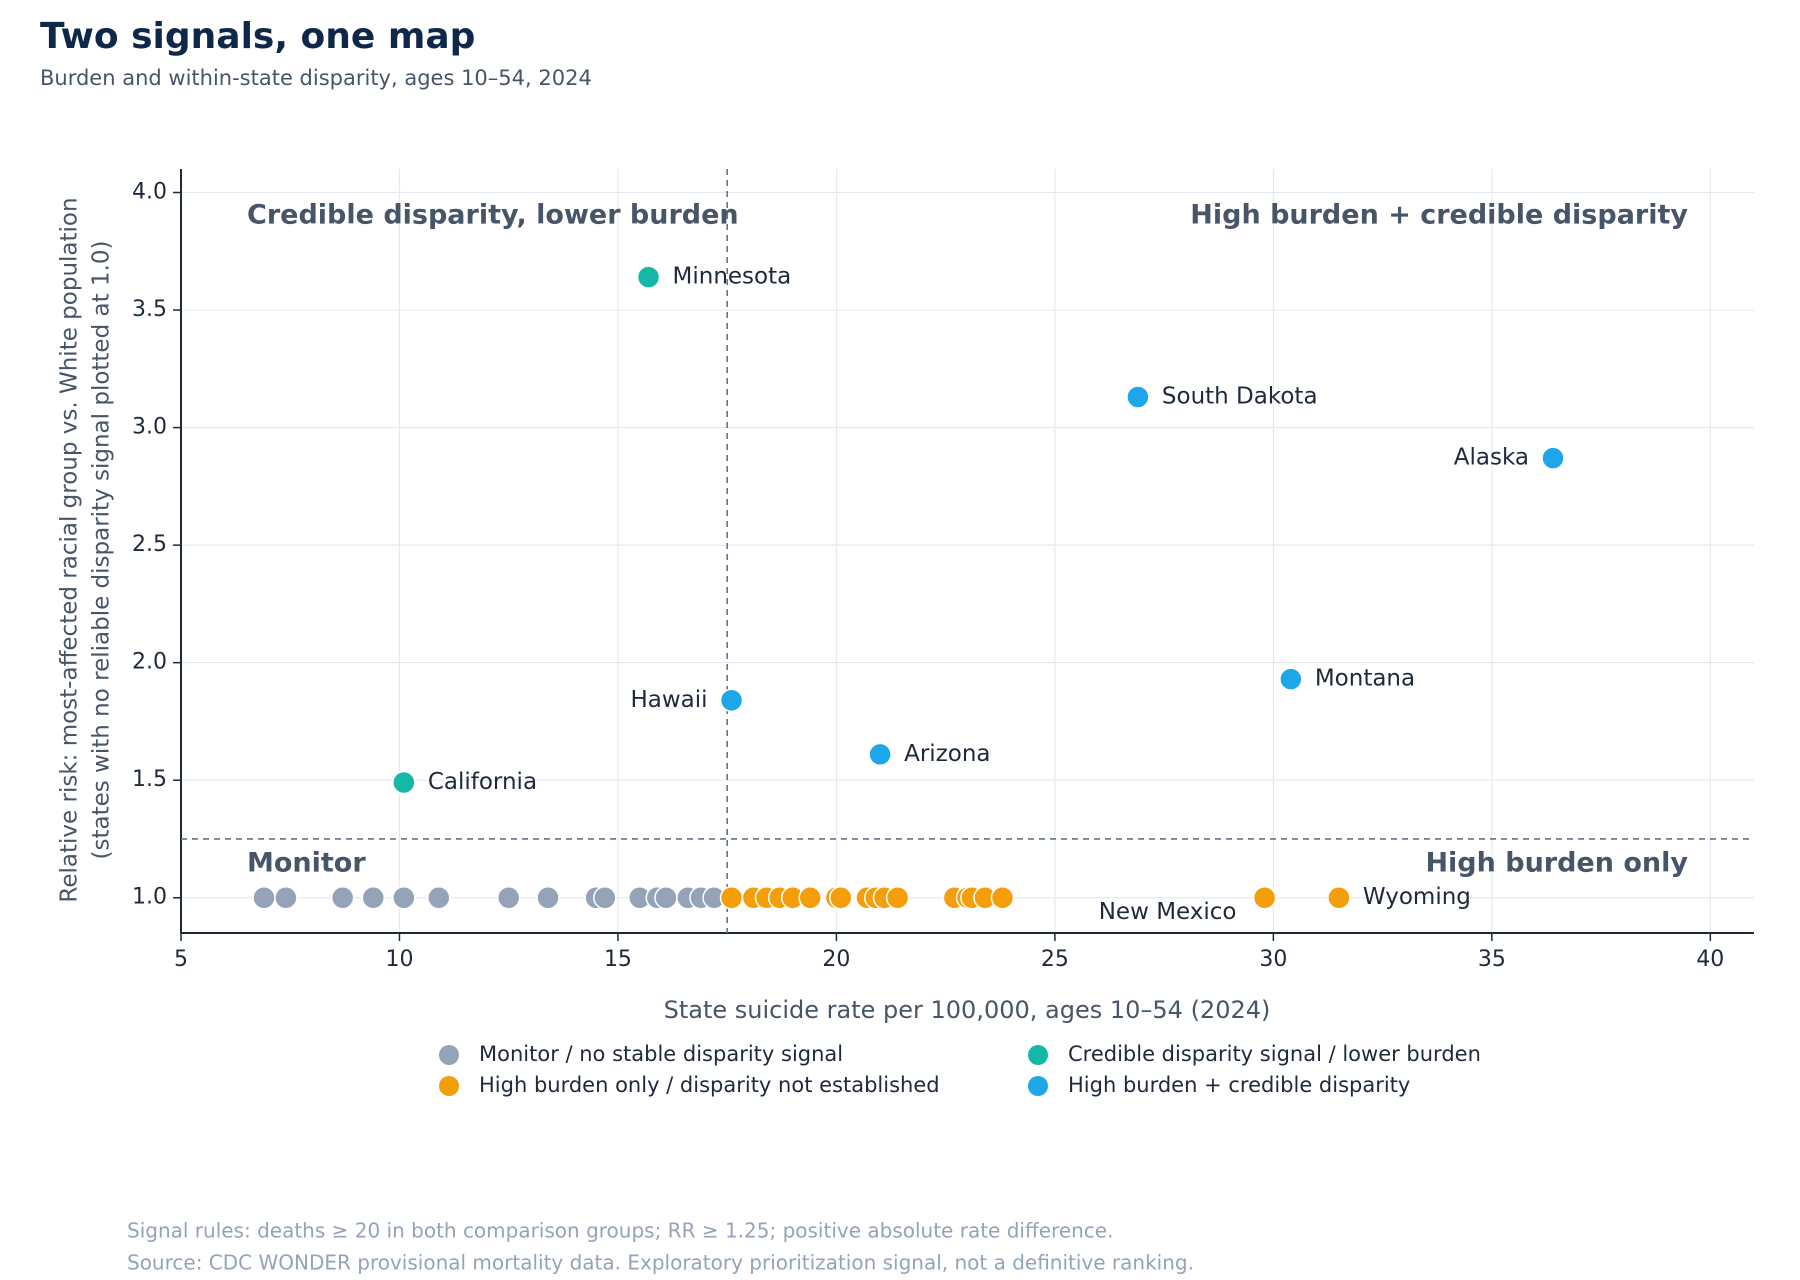 The width and height of the screenshot is (1800, 1280). Describe the element at coordinates (149, 544) in the screenshot. I see `y-tick-label: 2.5` at that location.